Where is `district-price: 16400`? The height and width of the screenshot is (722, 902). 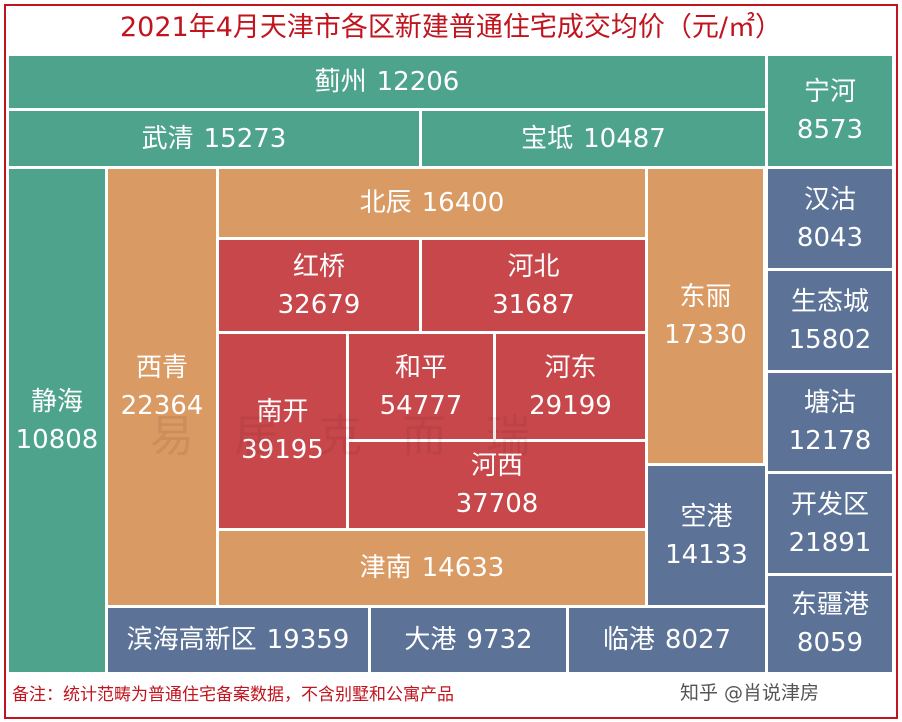 district-price: 16400 is located at coordinates (463, 203).